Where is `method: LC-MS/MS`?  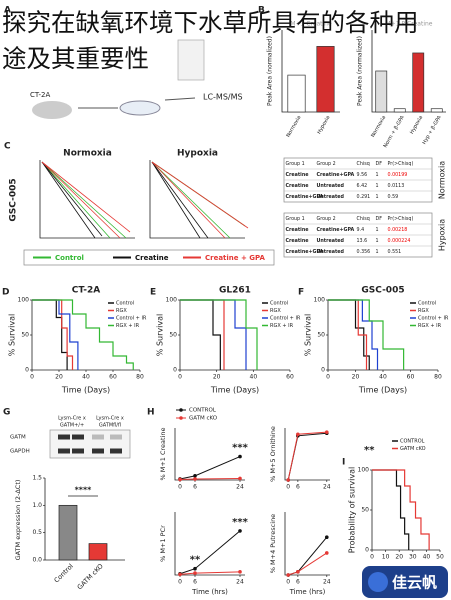 method: LC-MS/MS is located at coordinates (223, 97).